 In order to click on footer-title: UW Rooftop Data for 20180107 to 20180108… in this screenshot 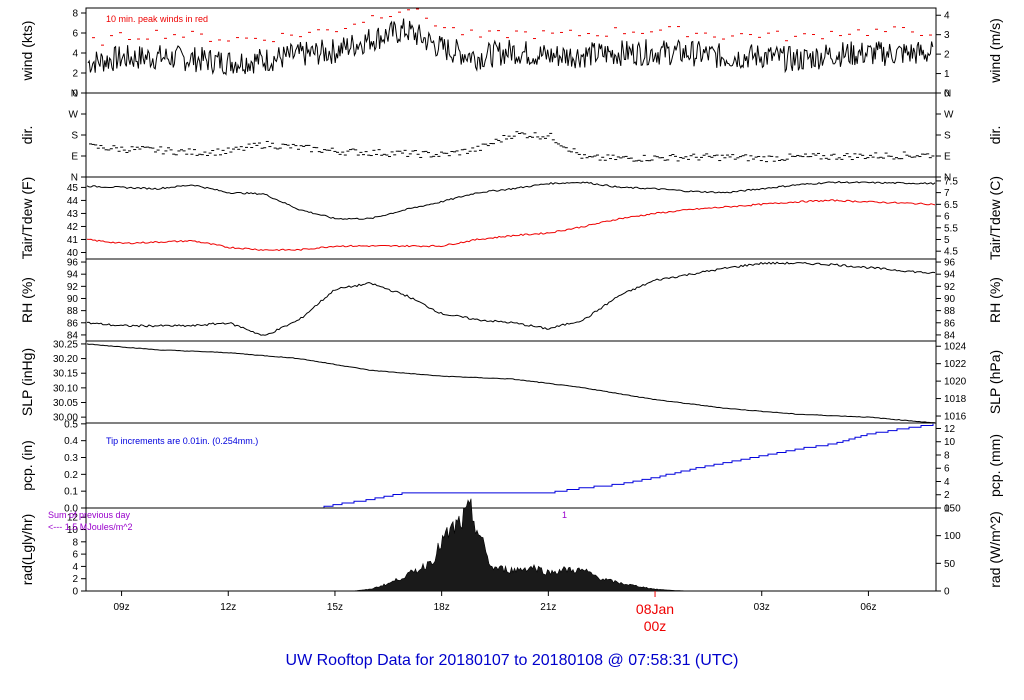, I will do `click(512, 660)`.